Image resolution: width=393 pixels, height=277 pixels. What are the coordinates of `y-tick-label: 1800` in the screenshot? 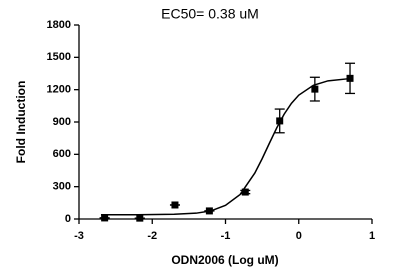 It's located at (59, 25).